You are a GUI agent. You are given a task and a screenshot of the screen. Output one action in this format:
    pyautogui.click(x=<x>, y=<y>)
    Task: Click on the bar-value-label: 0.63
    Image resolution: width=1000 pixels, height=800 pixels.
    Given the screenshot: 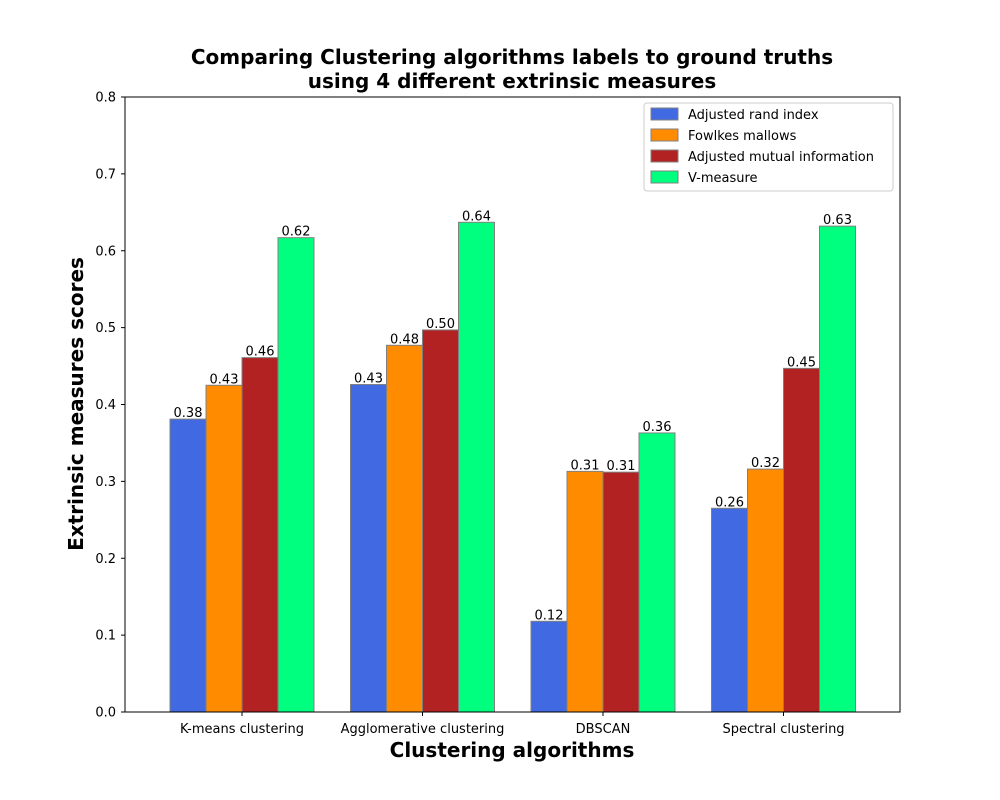 What is the action you would take?
    pyautogui.click(x=837, y=220)
    